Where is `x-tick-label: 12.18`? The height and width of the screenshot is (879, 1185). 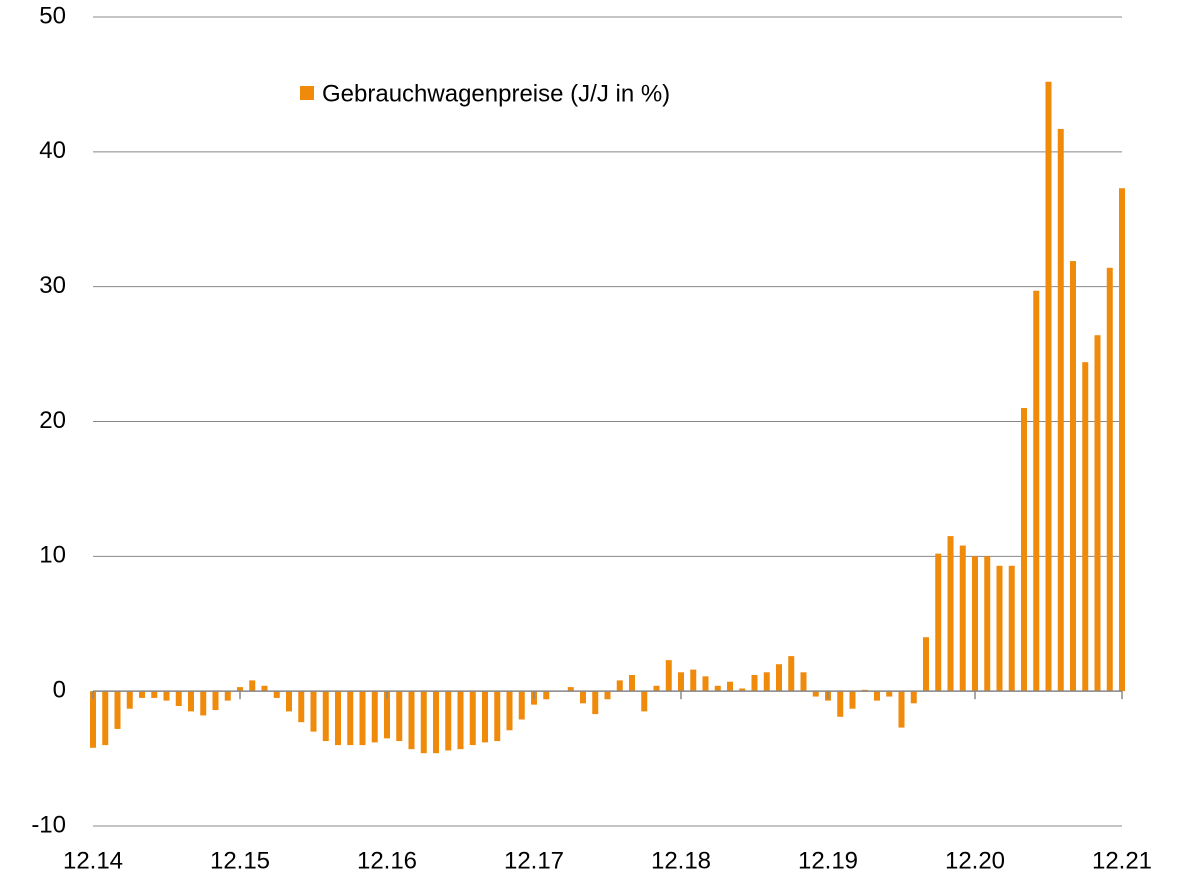
x-tick-label: 12.18 is located at coordinates (681, 860).